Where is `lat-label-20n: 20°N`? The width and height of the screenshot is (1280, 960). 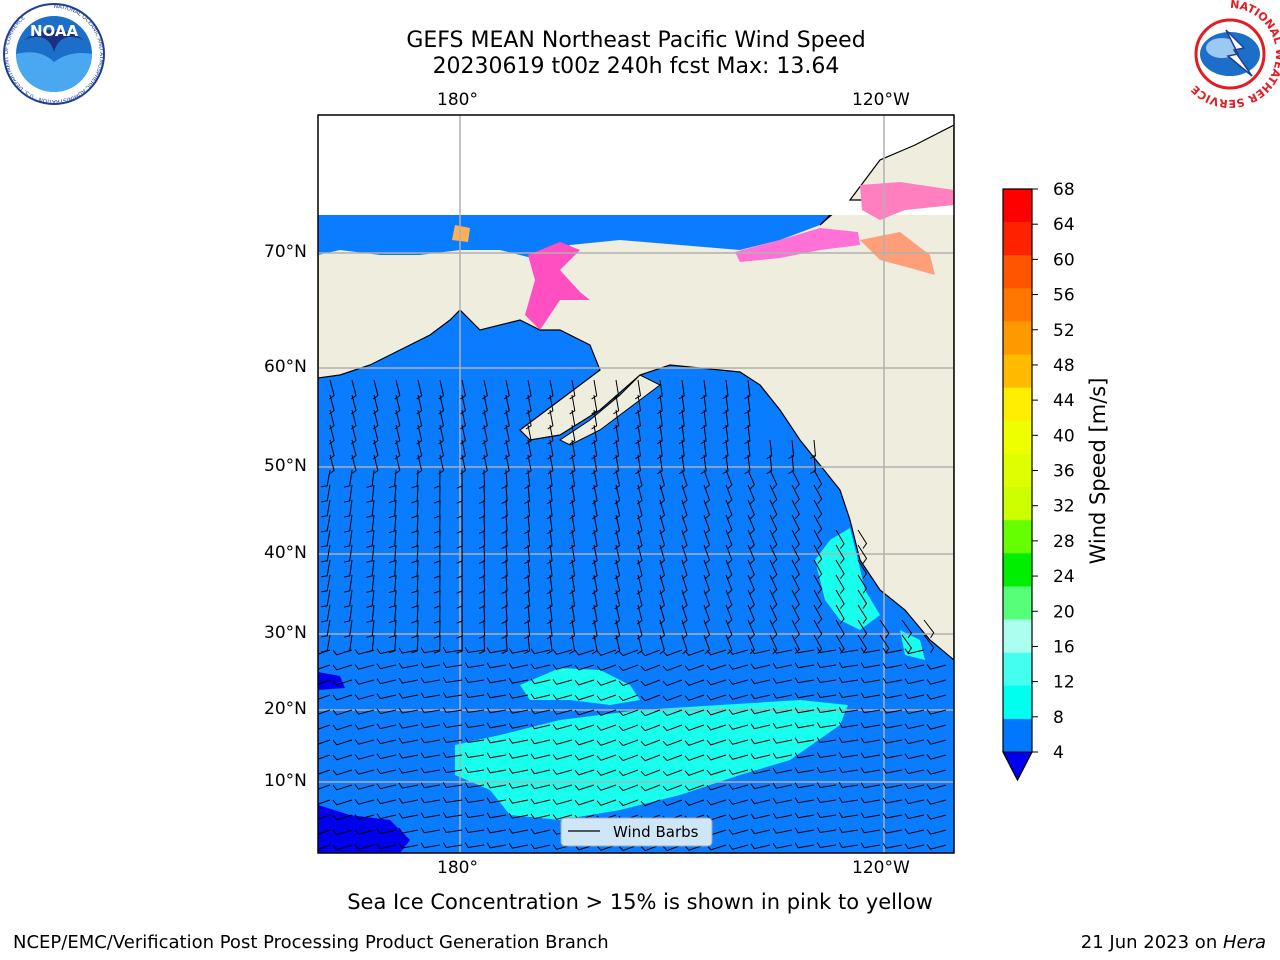 lat-label-20n: 20°N is located at coordinates (285, 709).